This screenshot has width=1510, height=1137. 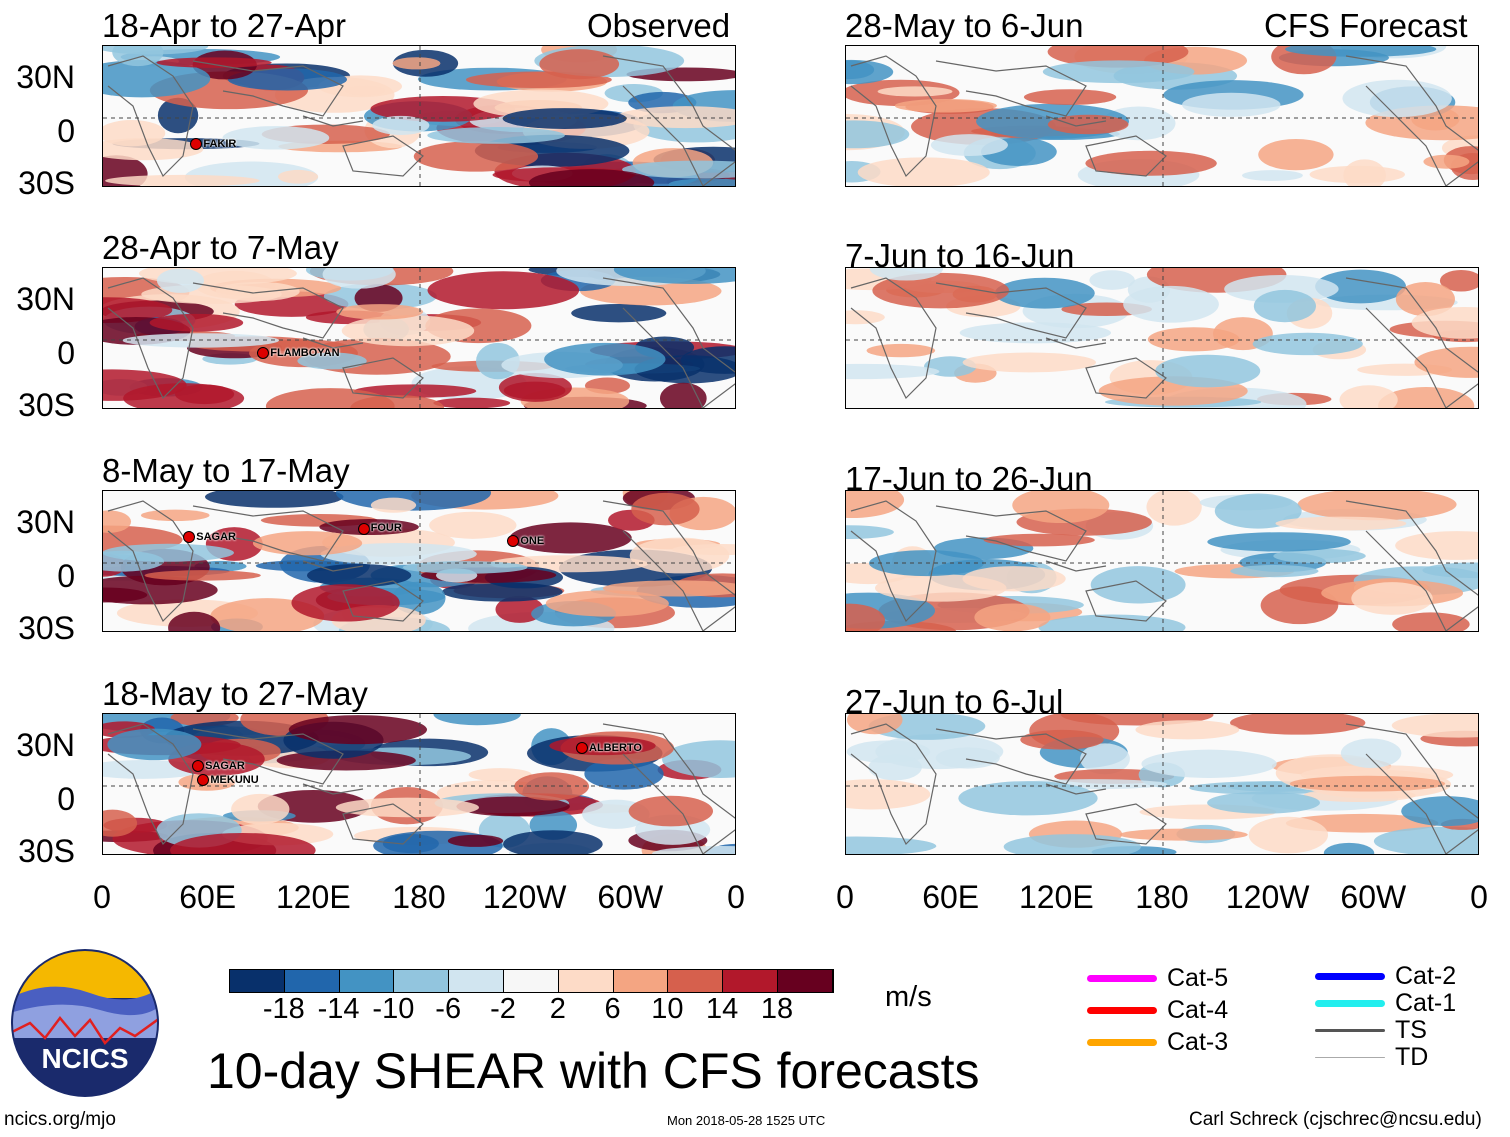 What do you see at coordinates (746, 1120) in the screenshot?
I see `footer-timestamp: Mon 2018-05-28 1525 UTC` at bounding box center [746, 1120].